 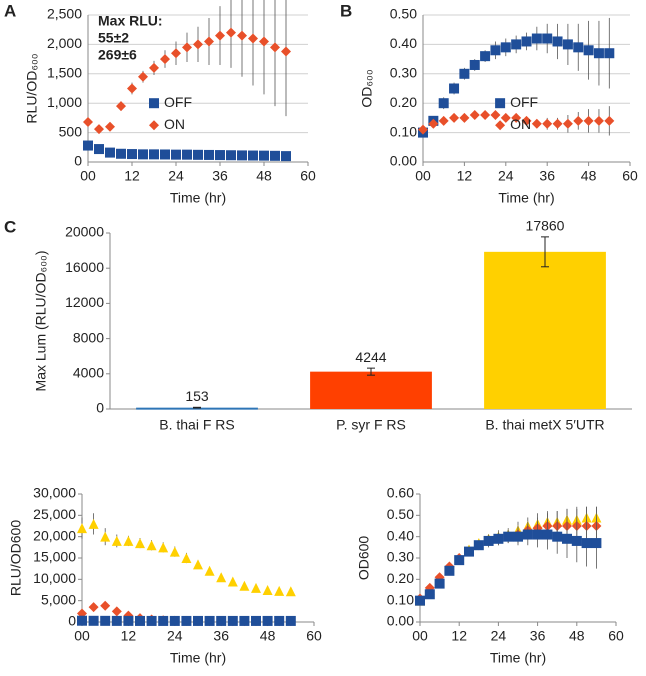 What do you see at coordinates (545, 226) in the screenshot?
I see `data-label: 17860` at bounding box center [545, 226].